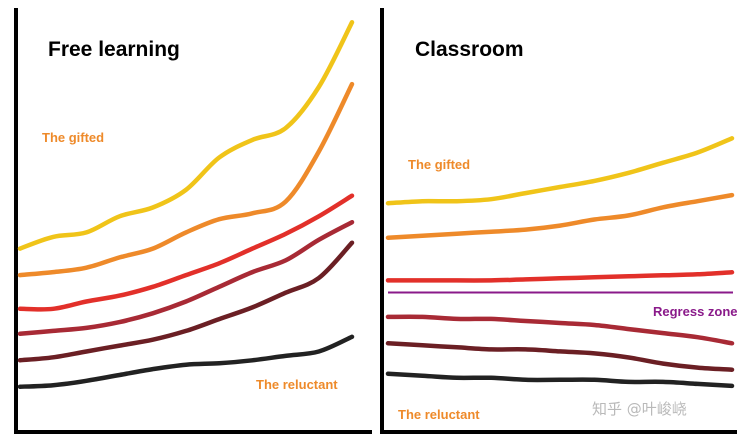  Describe the element at coordinates (639, 409) in the screenshot. I see `watermark-text: 知乎 @叶峻峣` at that location.